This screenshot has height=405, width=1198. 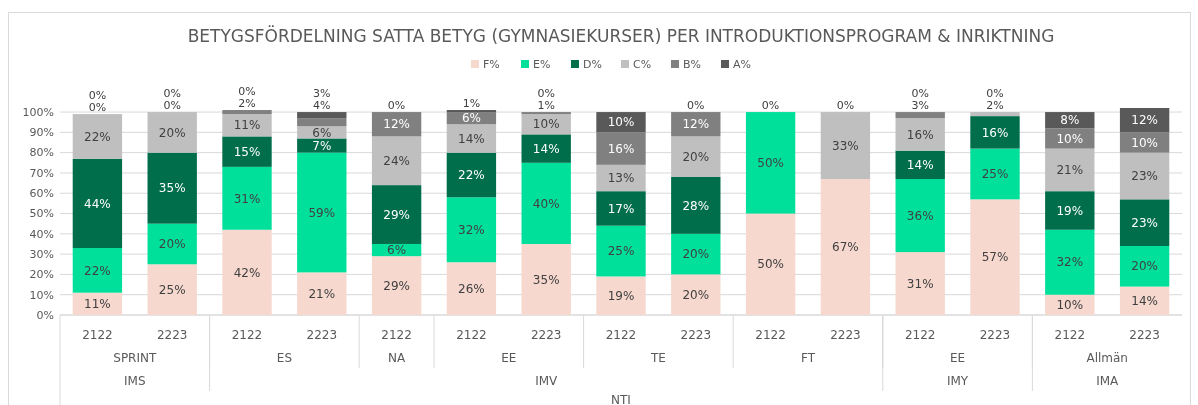 What do you see at coordinates (97, 203) in the screenshot?
I see `data-label: 44%` at bounding box center [97, 203].